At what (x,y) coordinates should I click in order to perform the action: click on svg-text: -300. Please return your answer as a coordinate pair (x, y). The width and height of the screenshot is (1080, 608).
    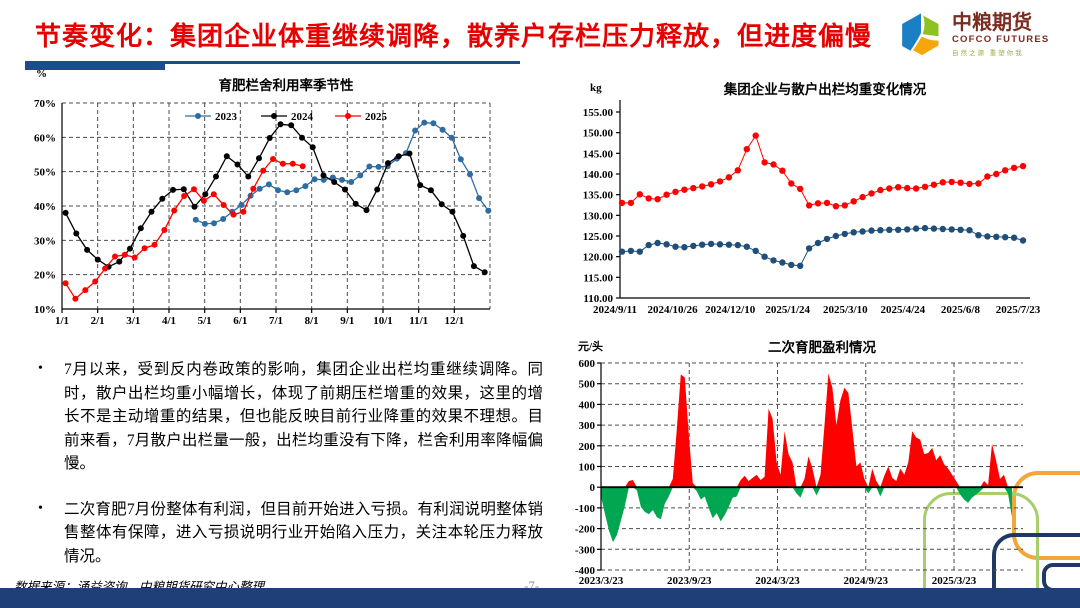
    Looking at the image, I should click on (585, 550).